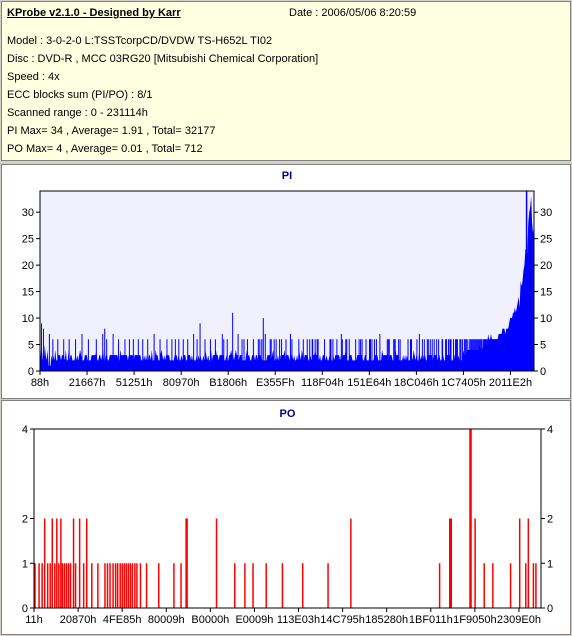 The height and width of the screenshot is (636, 572). I want to click on y-tick-label-left: 20, so click(28, 266).